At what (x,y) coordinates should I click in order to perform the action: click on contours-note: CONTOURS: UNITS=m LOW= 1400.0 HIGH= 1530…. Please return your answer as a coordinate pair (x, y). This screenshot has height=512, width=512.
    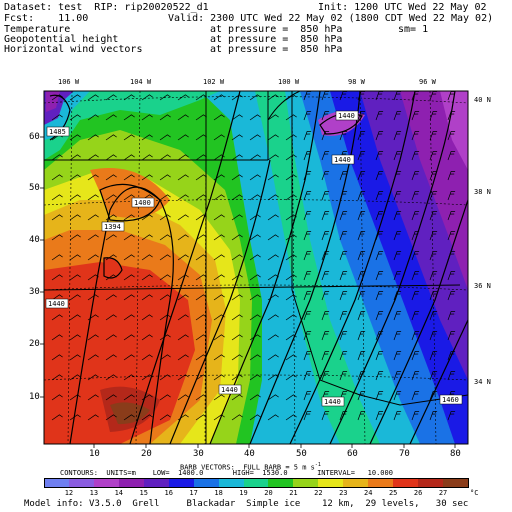
    Looking at the image, I should click on (226, 473).